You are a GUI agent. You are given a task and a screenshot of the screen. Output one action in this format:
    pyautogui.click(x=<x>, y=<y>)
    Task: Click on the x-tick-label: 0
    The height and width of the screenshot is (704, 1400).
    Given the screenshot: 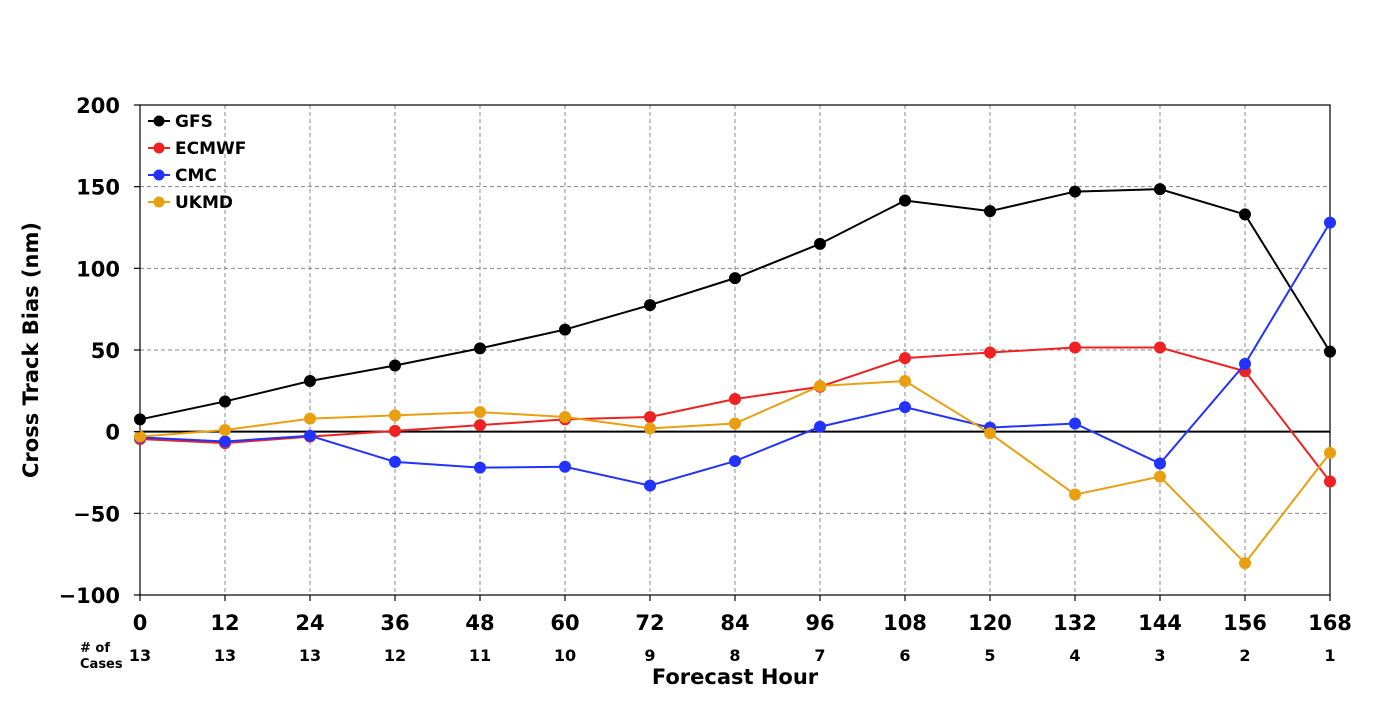 What is the action you would take?
    pyautogui.click(x=140, y=623)
    